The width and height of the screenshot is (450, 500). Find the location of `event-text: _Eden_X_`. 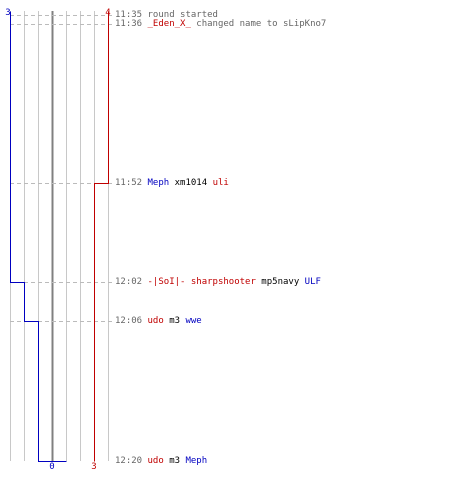

event-text: _Eden_X_ is located at coordinates (169, 24).